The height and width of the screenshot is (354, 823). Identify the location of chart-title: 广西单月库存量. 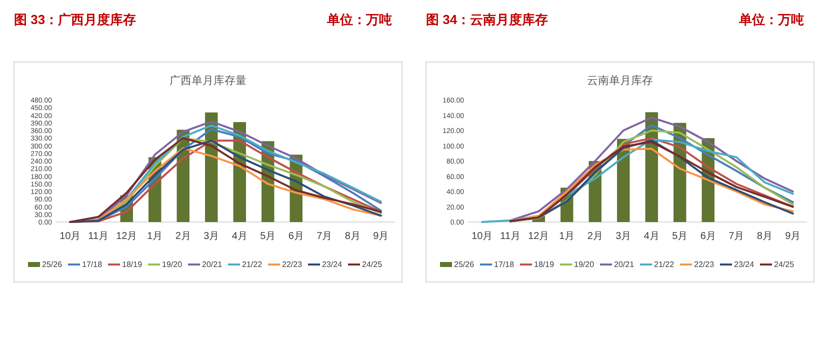
(208, 80).